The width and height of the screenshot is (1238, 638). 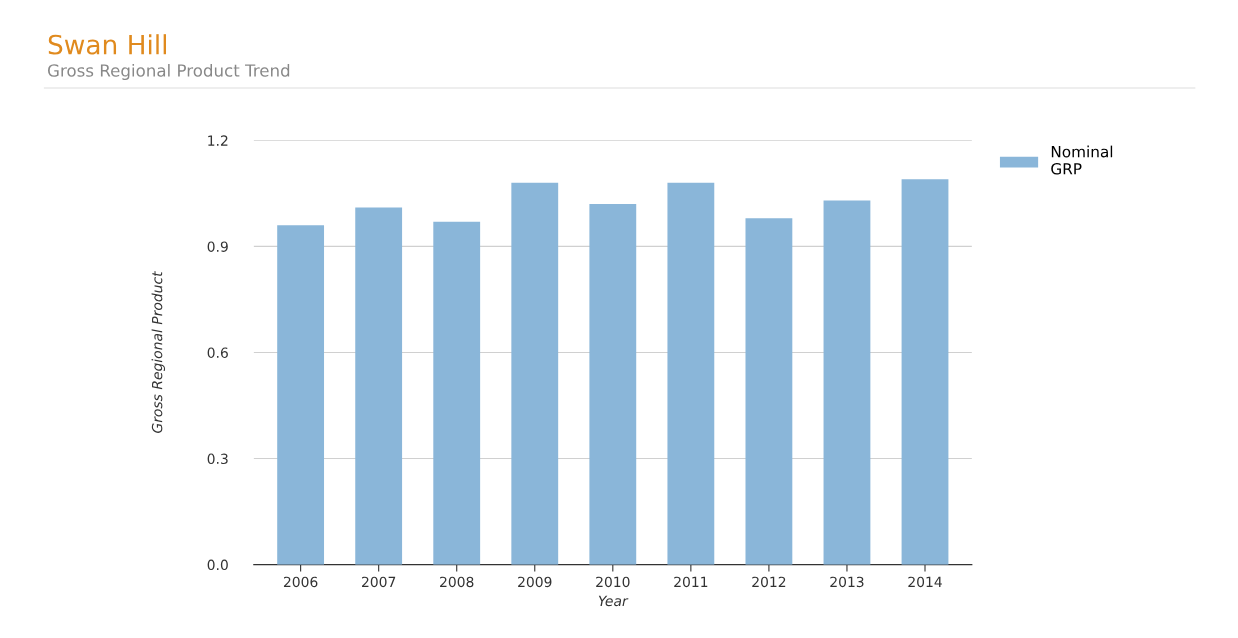 What do you see at coordinates (613, 582) in the screenshot?
I see `x-tick-label: 2010` at bounding box center [613, 582].